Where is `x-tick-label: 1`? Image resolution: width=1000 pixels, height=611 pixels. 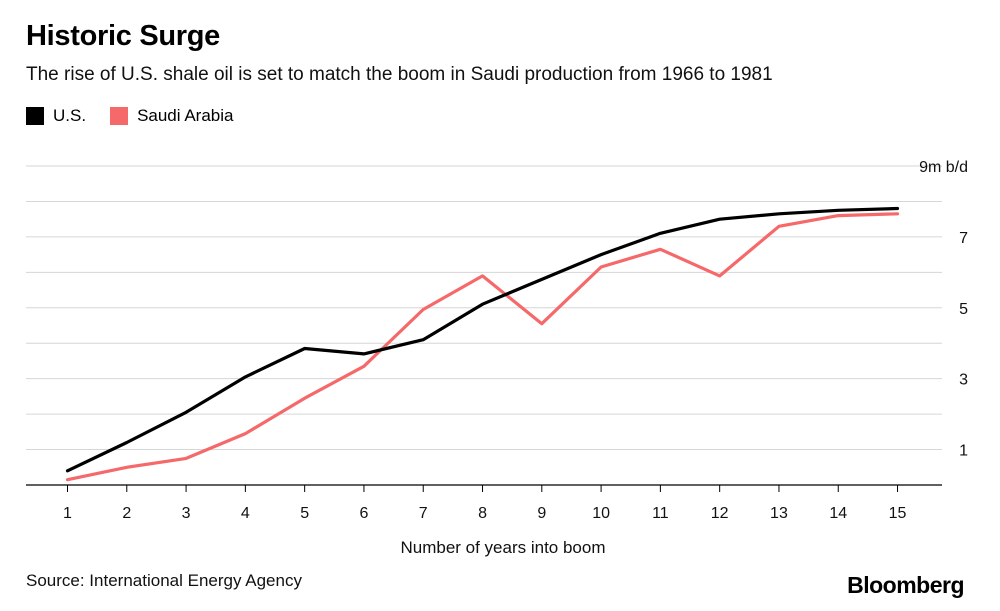
x-tick-label: 1 is located at coordinates (67, 513).